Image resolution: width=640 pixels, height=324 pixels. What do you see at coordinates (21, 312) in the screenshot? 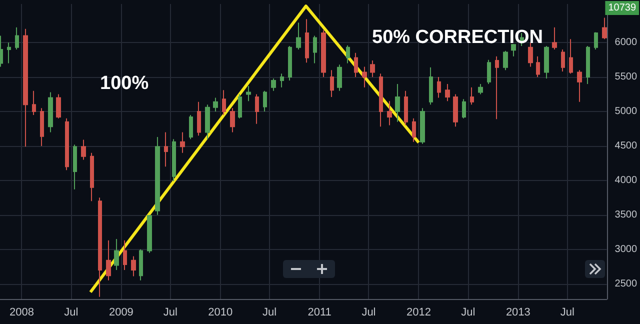
I see `x-tick-label: 2008` at bounding box center [21, 312].